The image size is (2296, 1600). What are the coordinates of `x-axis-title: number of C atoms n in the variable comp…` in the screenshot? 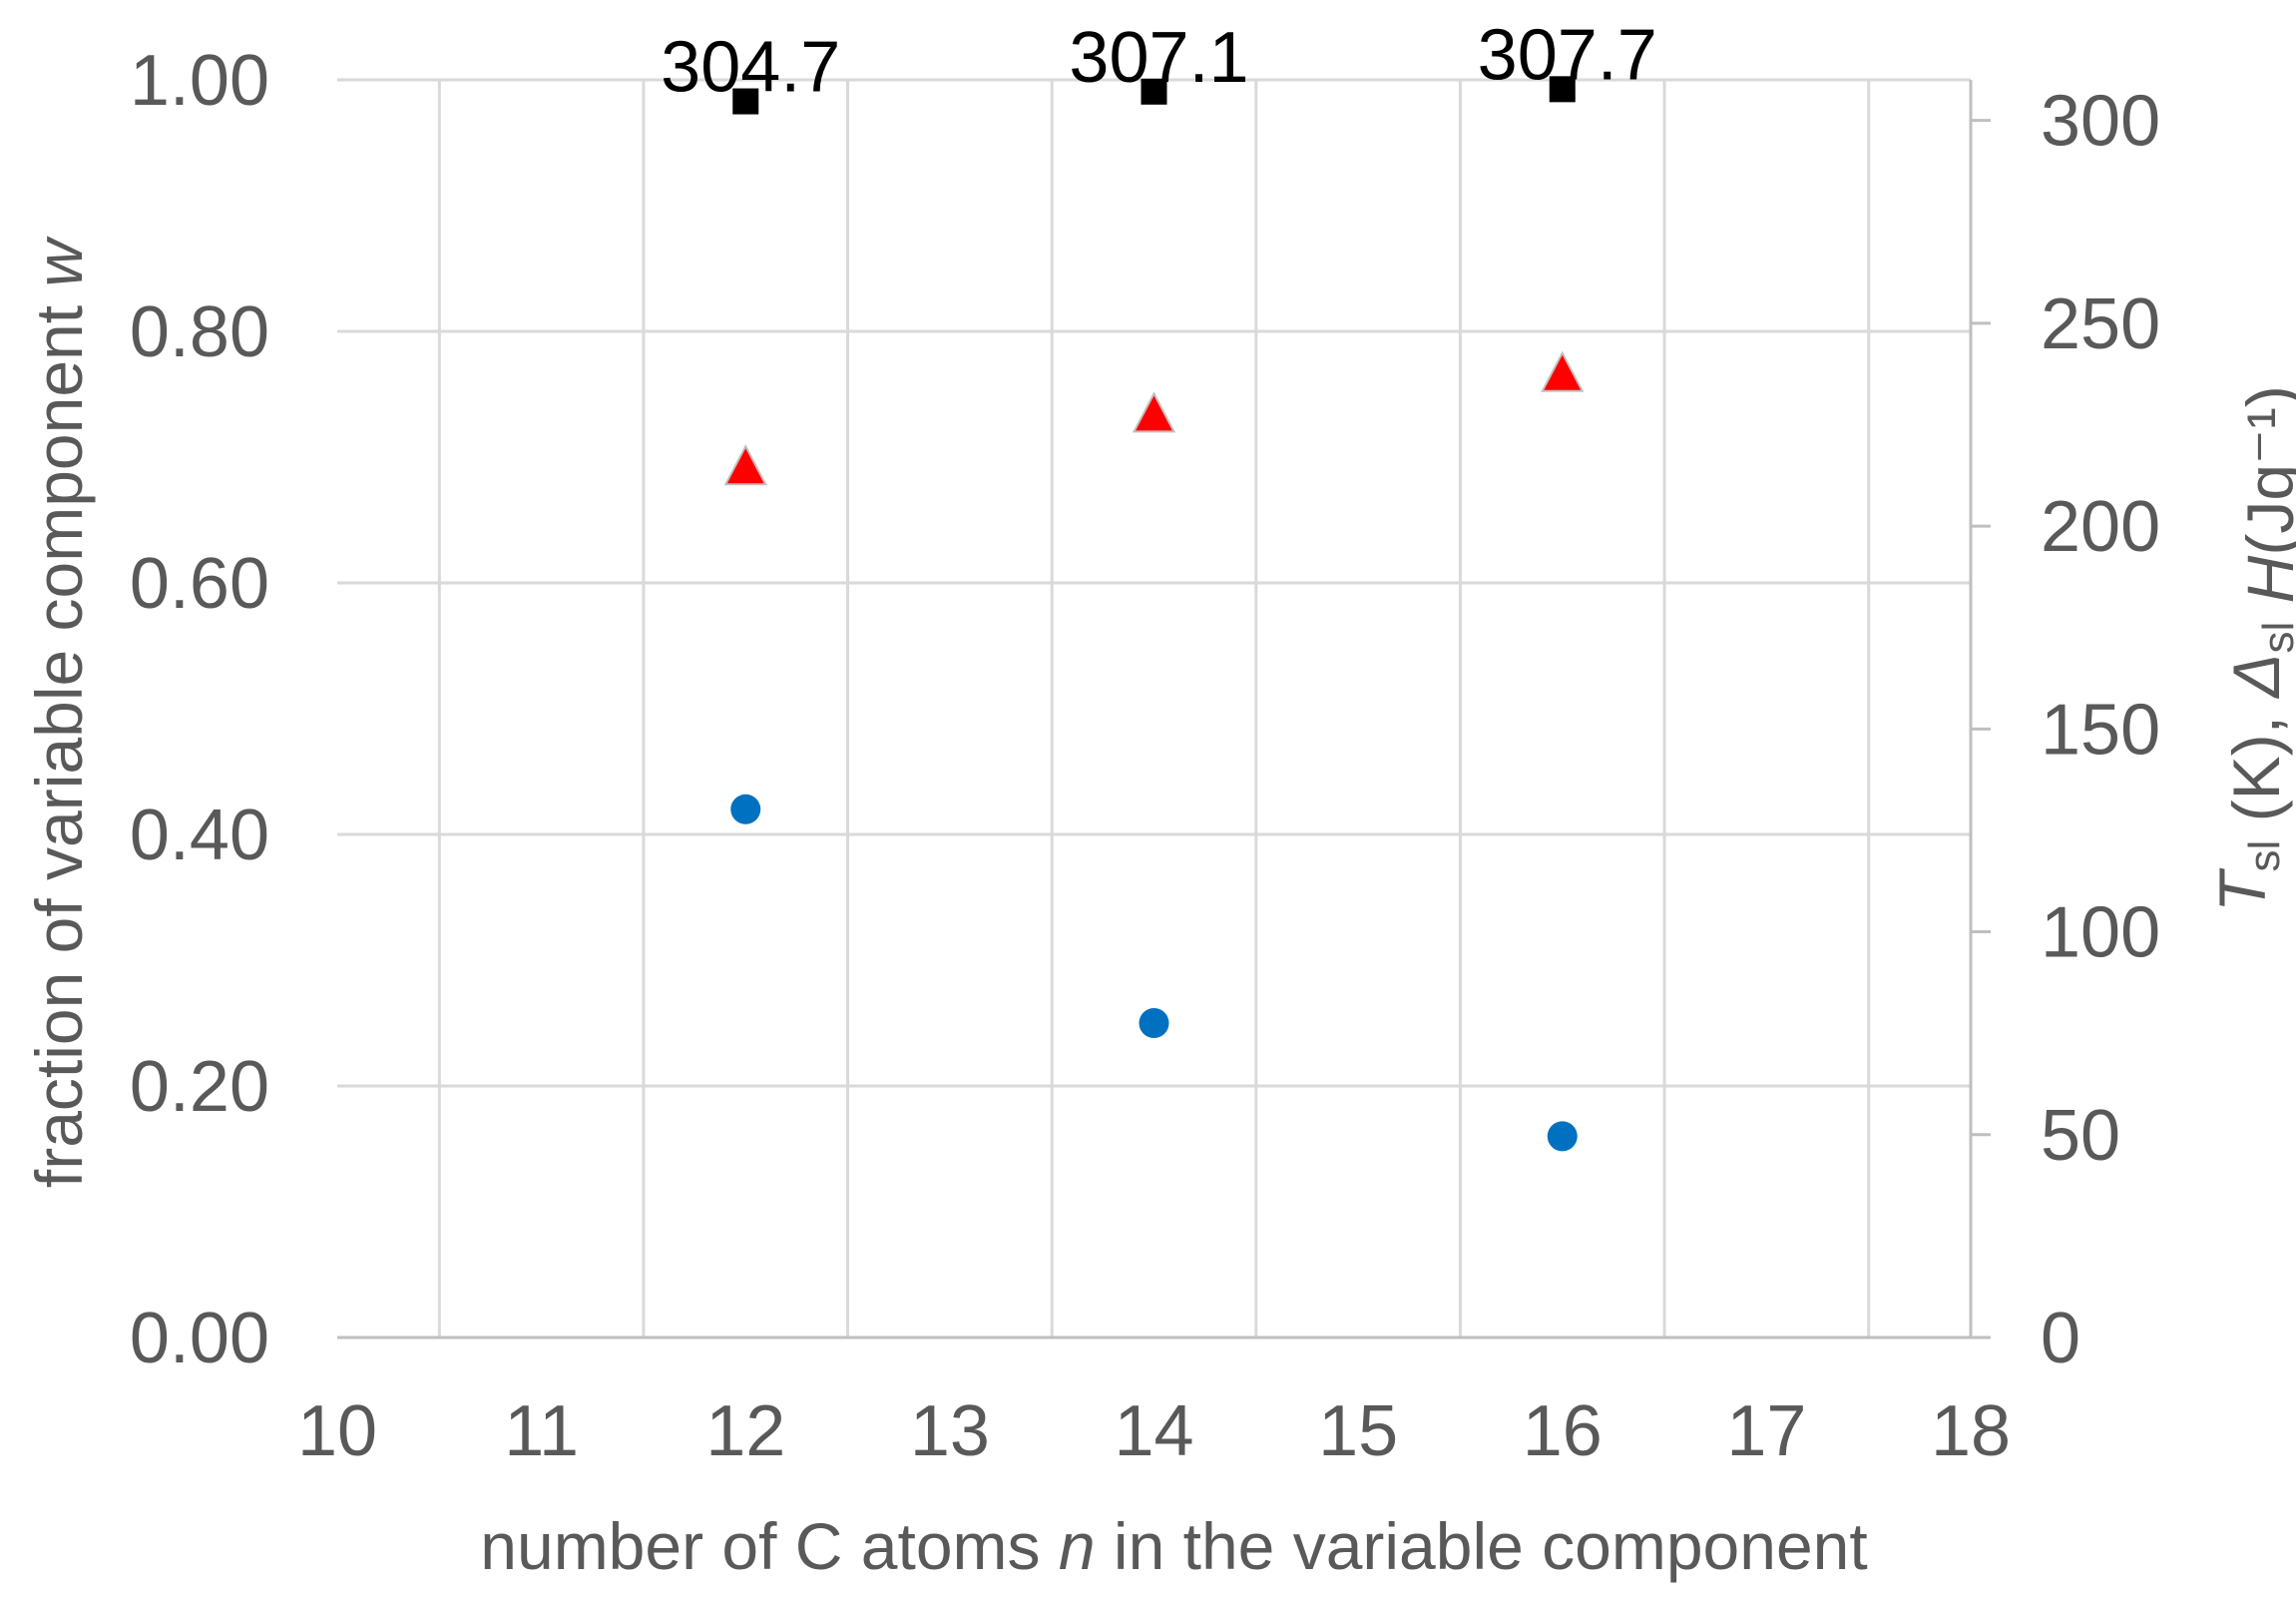 It's located at (1173, 1546).